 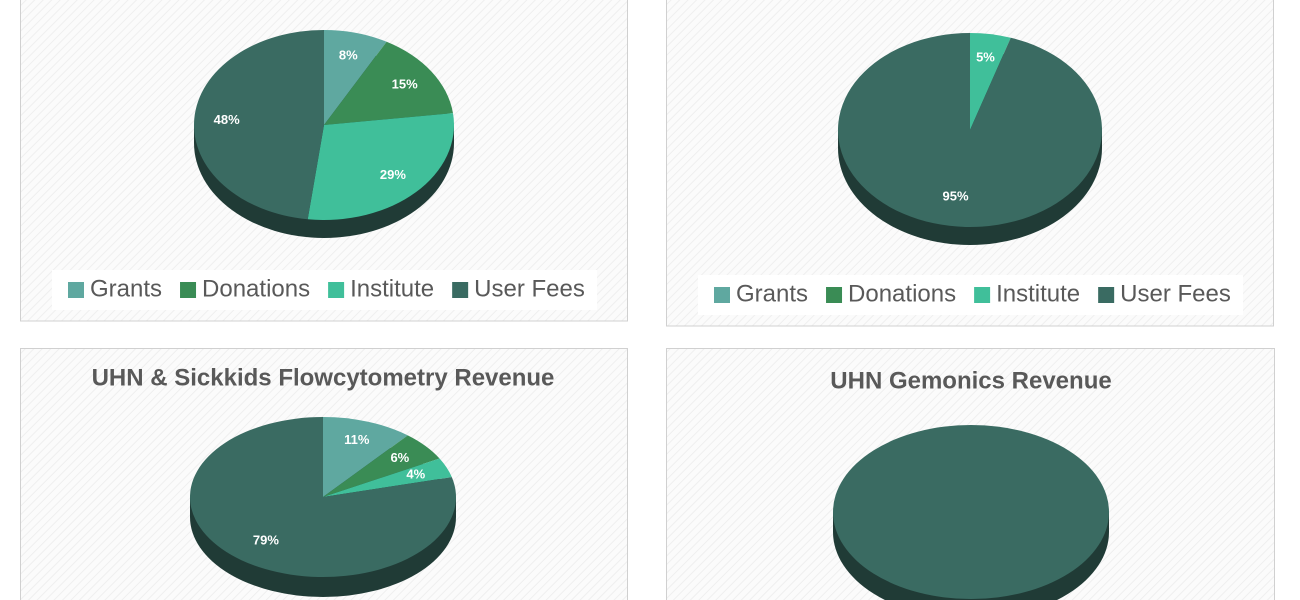 What do you see at coordinates (348, 54) in the screenshot?
I see `data-label: 8%` at bounding box center [348, 54].